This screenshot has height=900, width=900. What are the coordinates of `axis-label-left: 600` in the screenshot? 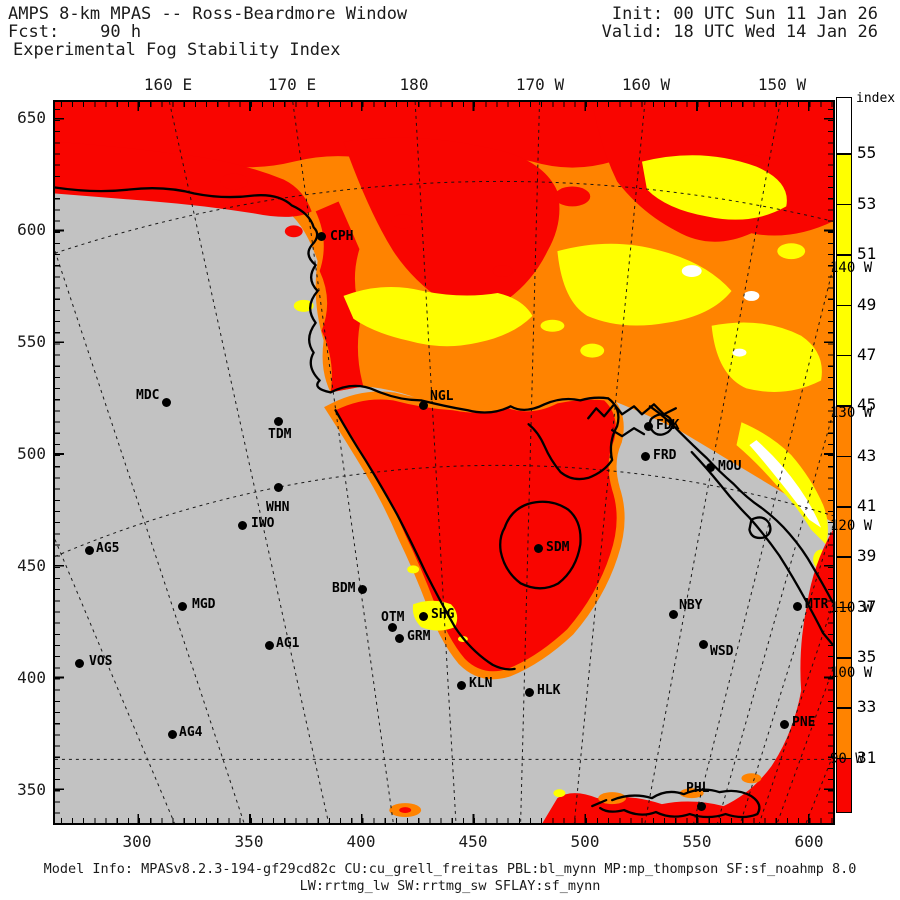 It's located at (31, 229).